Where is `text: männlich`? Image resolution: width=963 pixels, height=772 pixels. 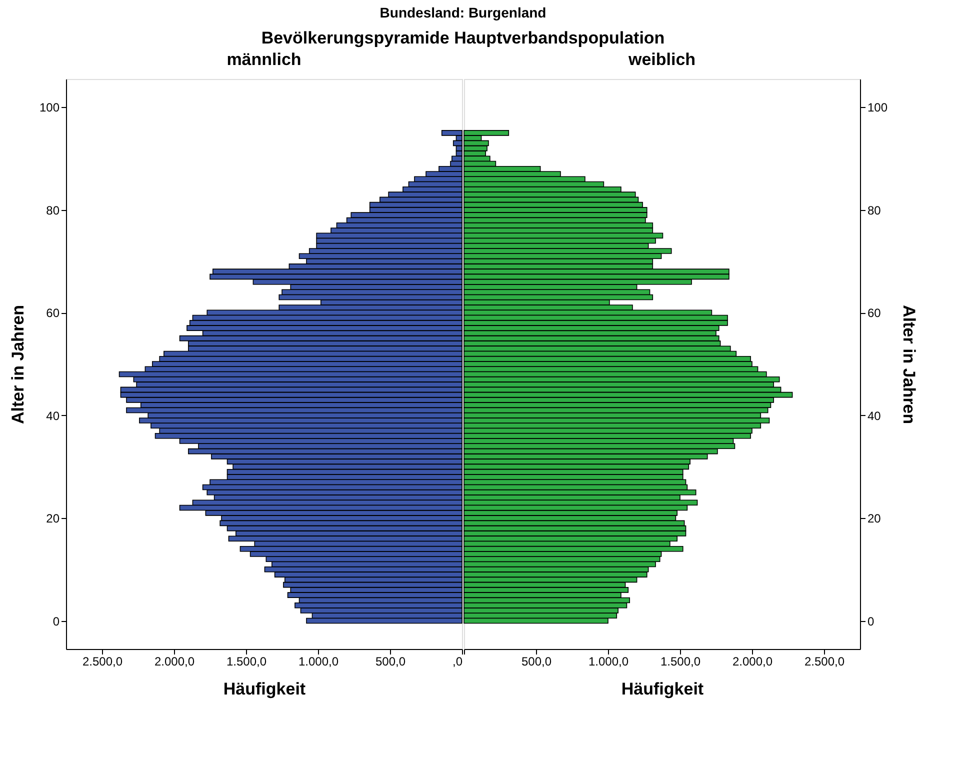
text: männlich is located at coordinates (264, 59).